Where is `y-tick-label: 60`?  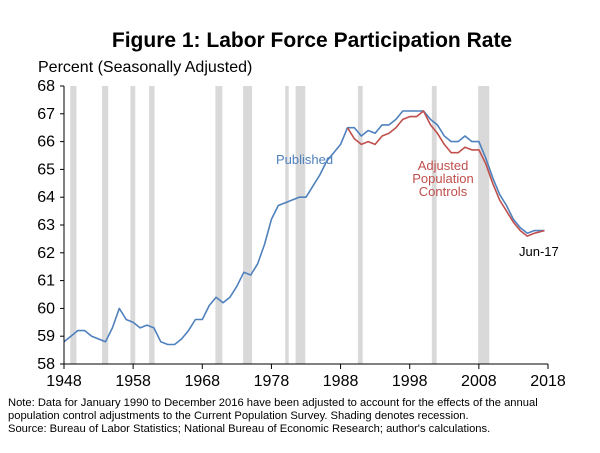 y-tick-label: 60 is located at coordinates (46, 308).